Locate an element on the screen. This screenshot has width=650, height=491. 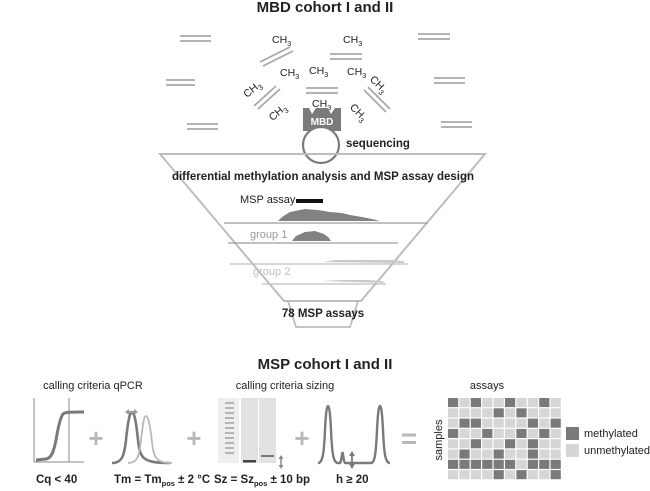
bead-circle is located at coordinates (321, 145).